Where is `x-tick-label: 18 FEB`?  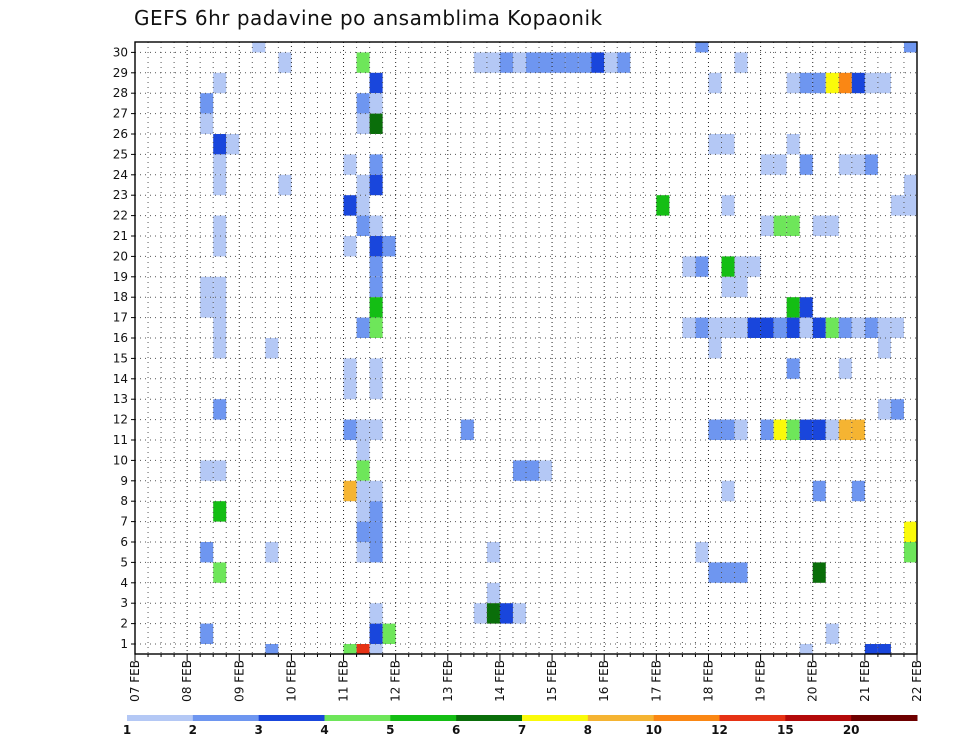 x-tick-label: 18 FEB is located at coordinates (708, 681).